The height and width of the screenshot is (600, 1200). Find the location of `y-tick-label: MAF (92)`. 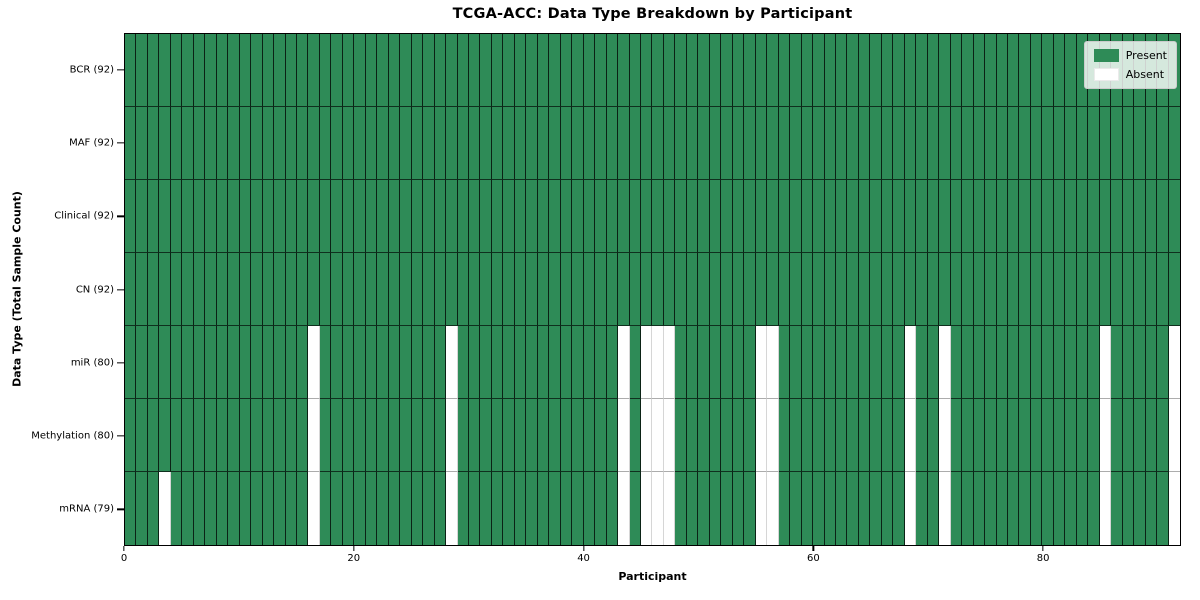

y-tick-label: MAF (92) is located at coordinates (91, 143).